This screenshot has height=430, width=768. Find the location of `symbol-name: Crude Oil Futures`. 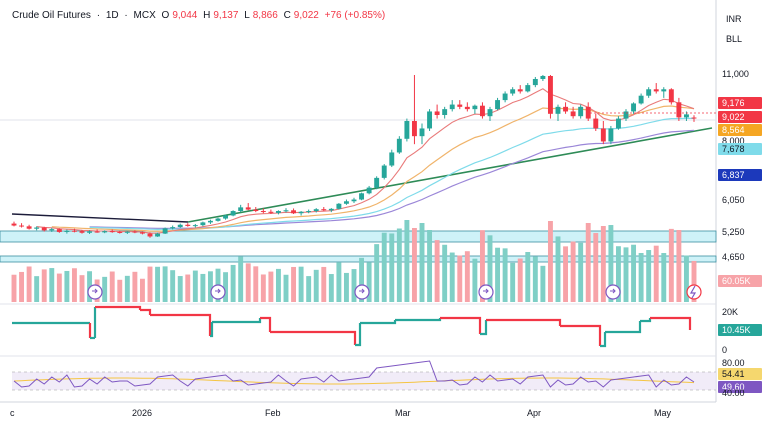

symbol-name: Crude Oil Futures is located at coordinates (51, 15).